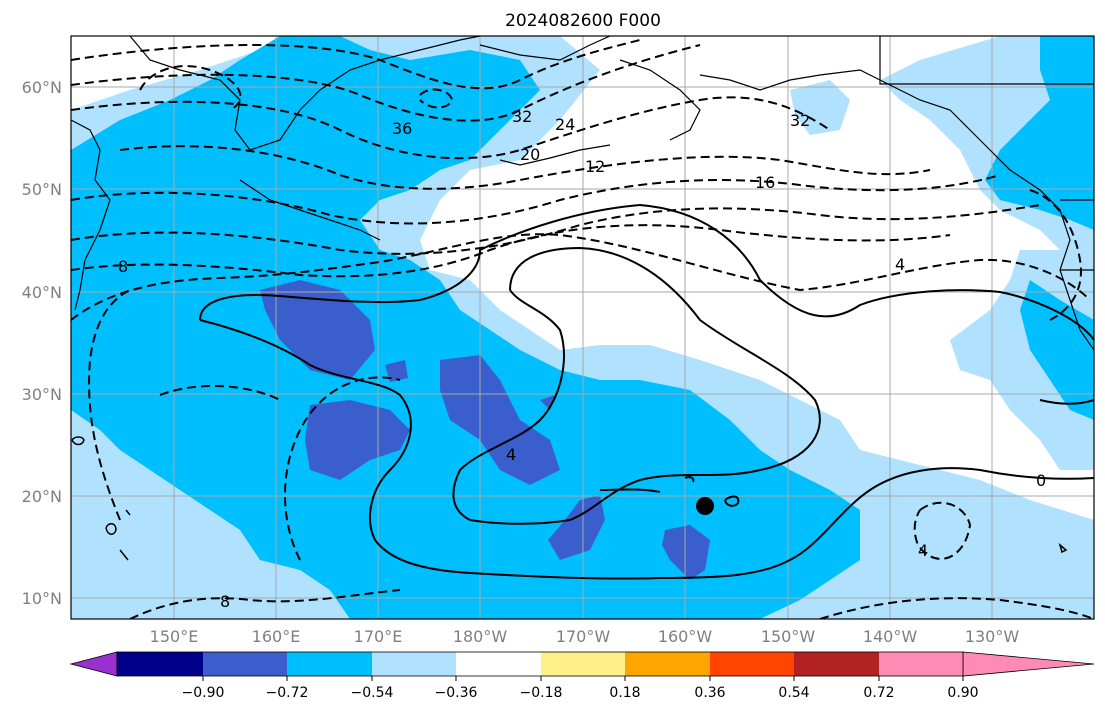  What do you see at coordinates (1041, 480) in the screenshot?
I see `contour-label: 0` at bounding box center [1041, 480].